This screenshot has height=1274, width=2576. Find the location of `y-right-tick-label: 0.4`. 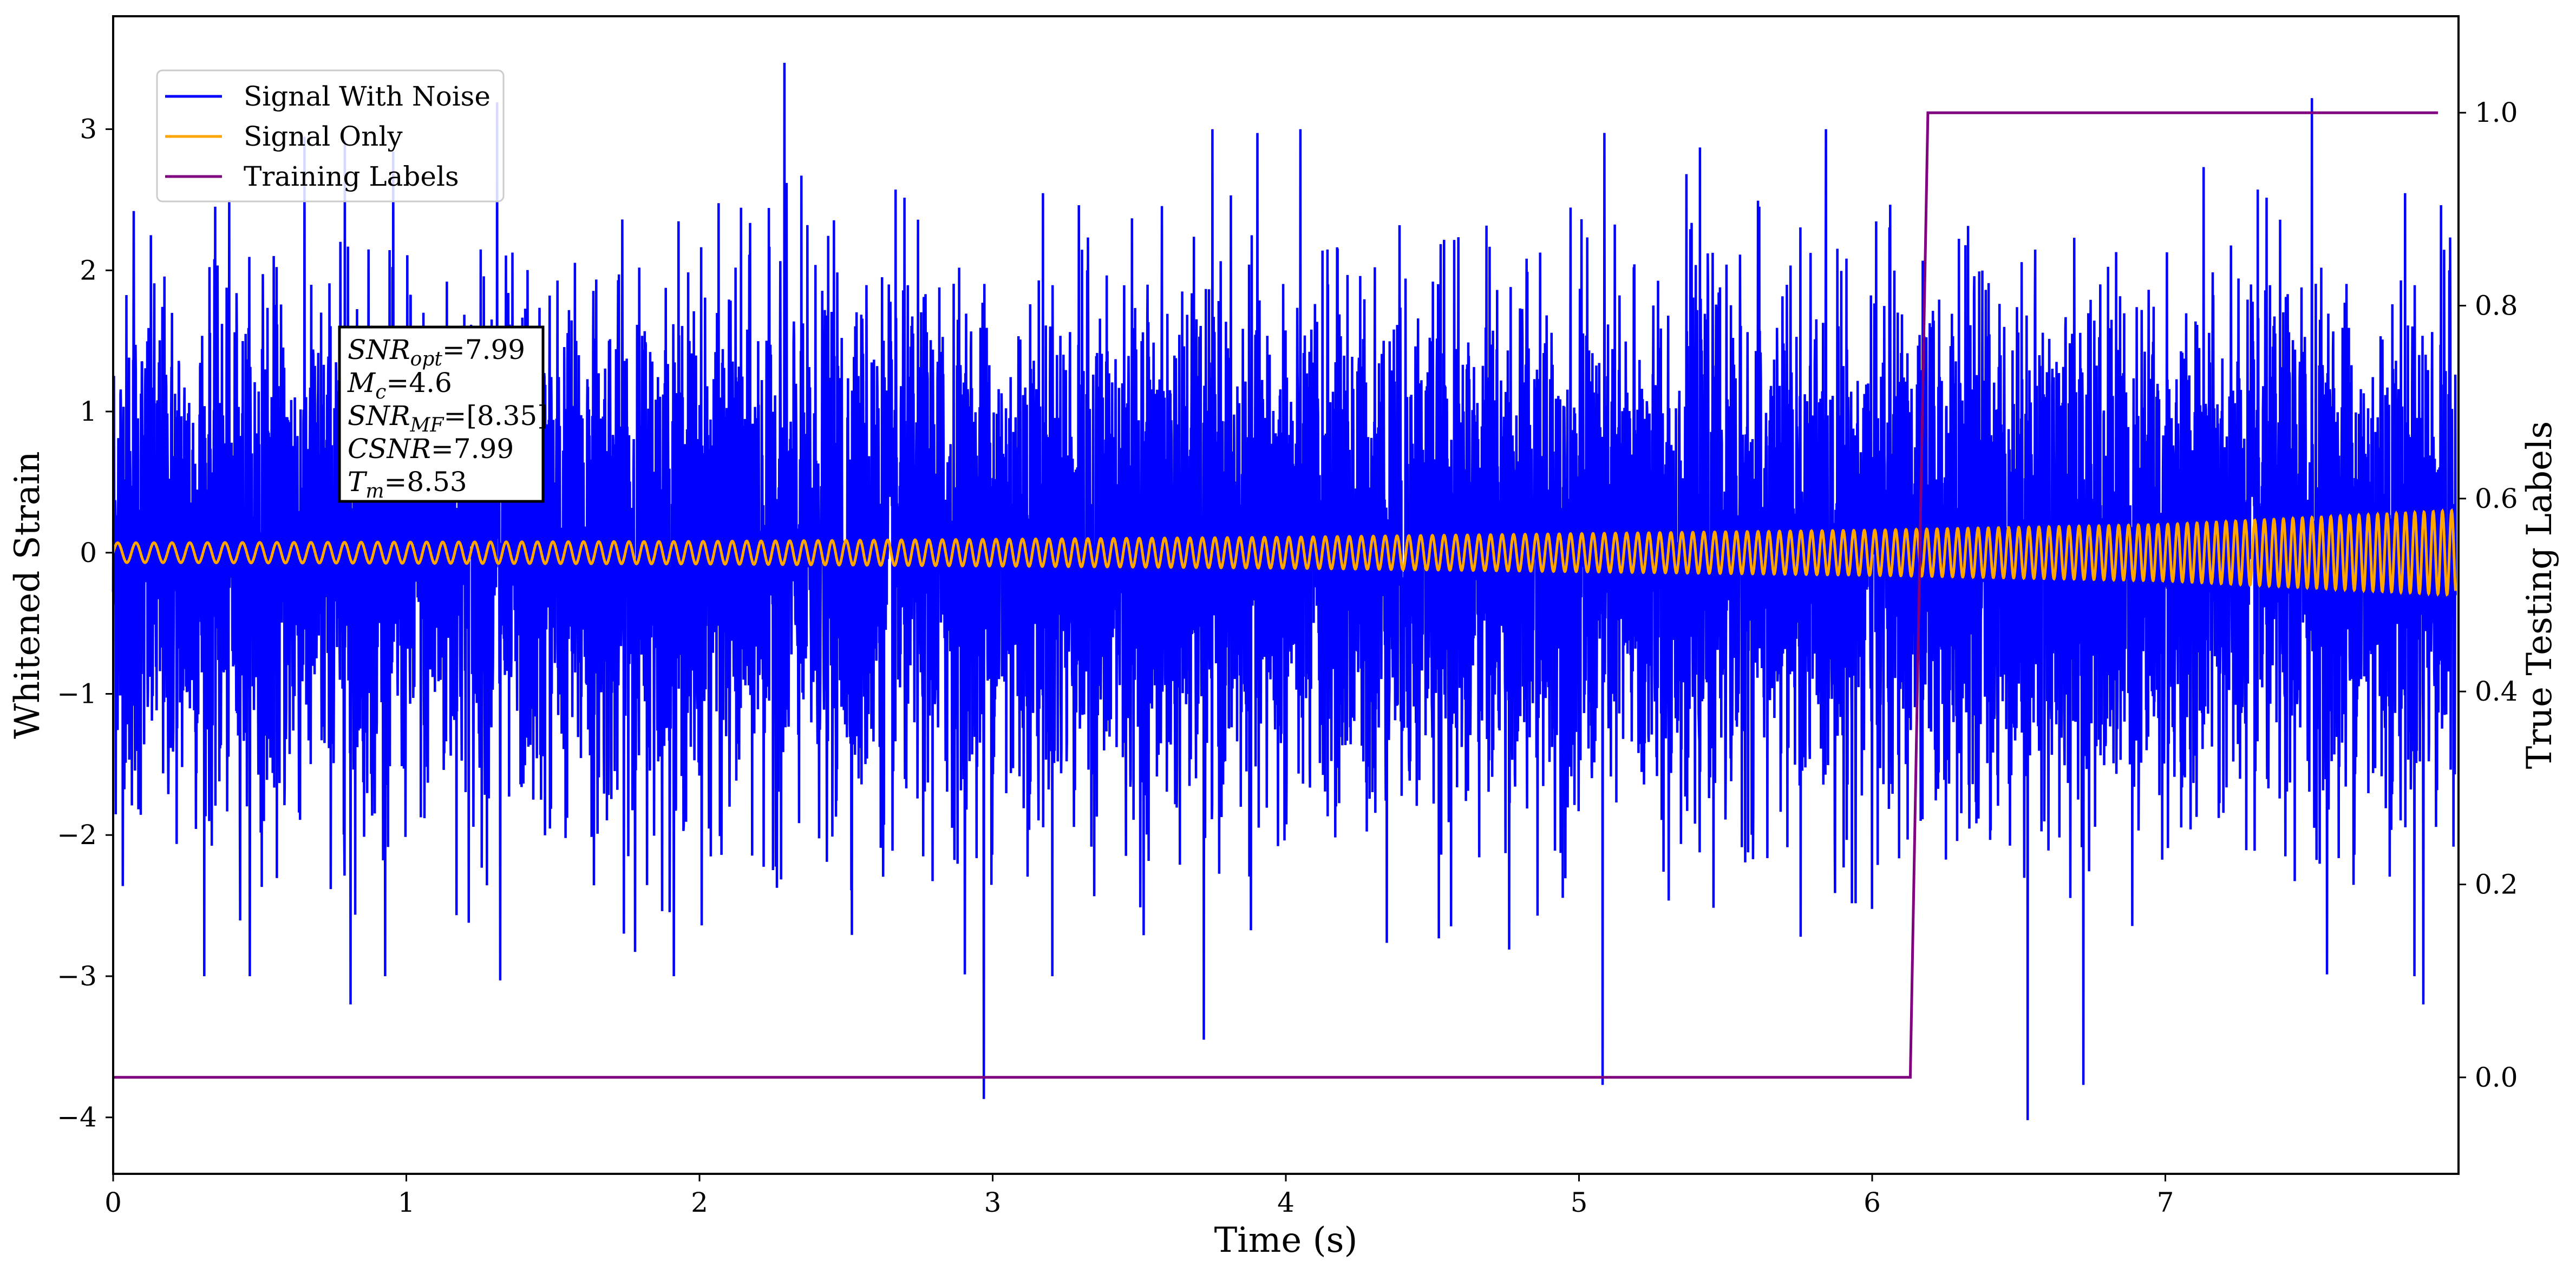

y-right-tick-label: 0.4 is located at coordinates (2496, 691).